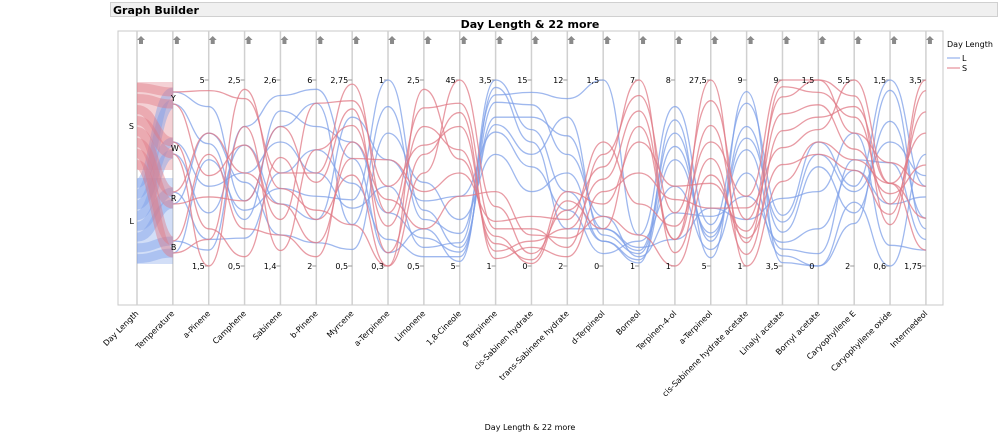  What do you see at coordinates (131, 126) in the screenshot?
I see `level-label-S: S` at bounding box center [131, 126].